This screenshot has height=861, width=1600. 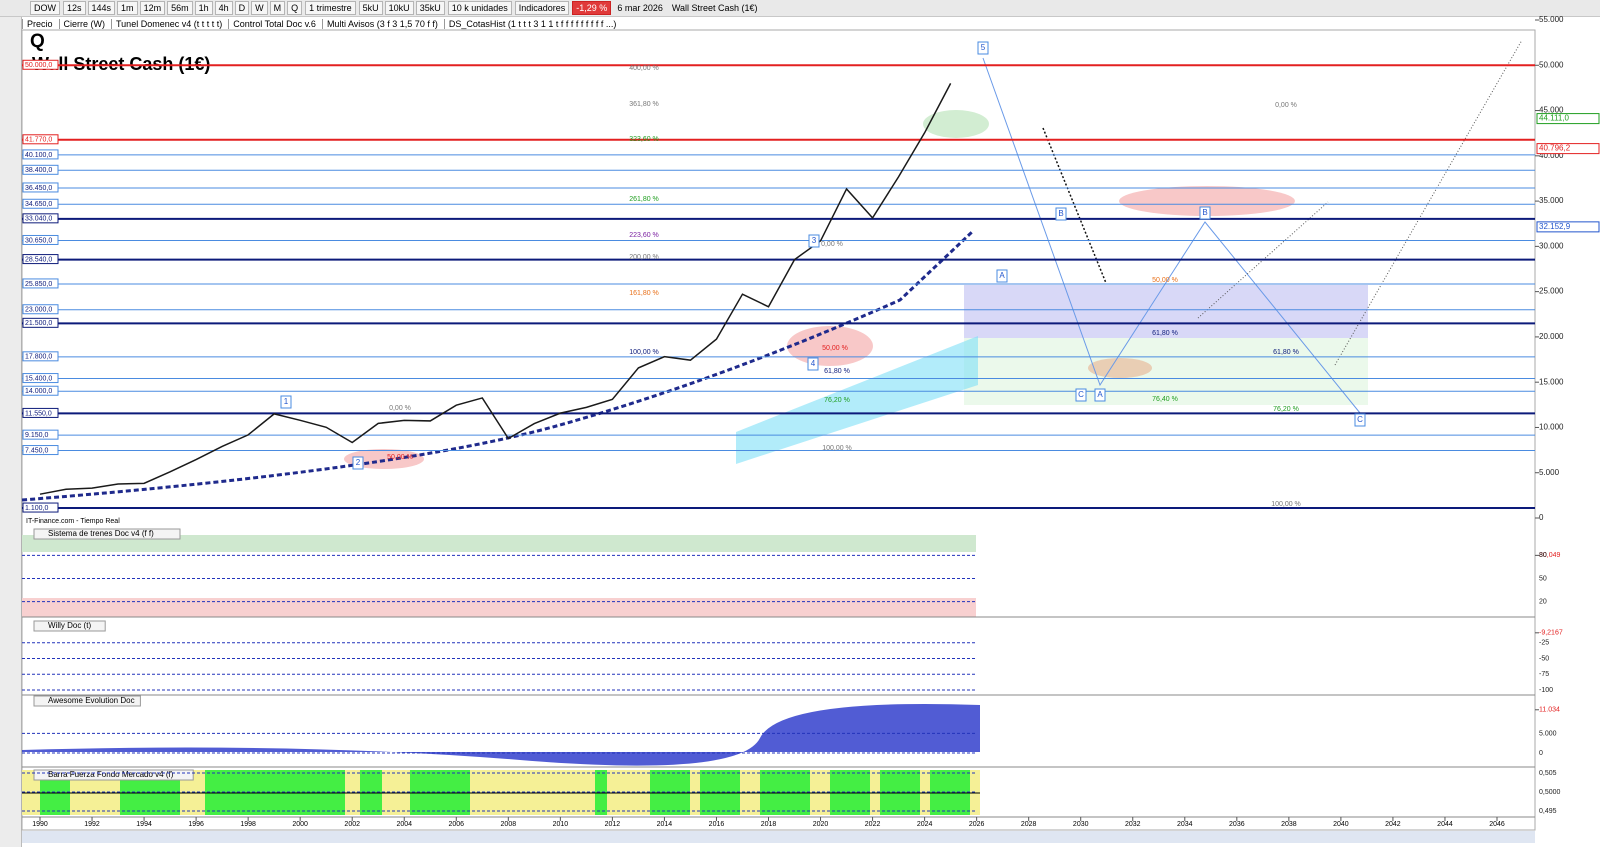 I want to click on timeframe: 12s, so click(x=74, y=8).